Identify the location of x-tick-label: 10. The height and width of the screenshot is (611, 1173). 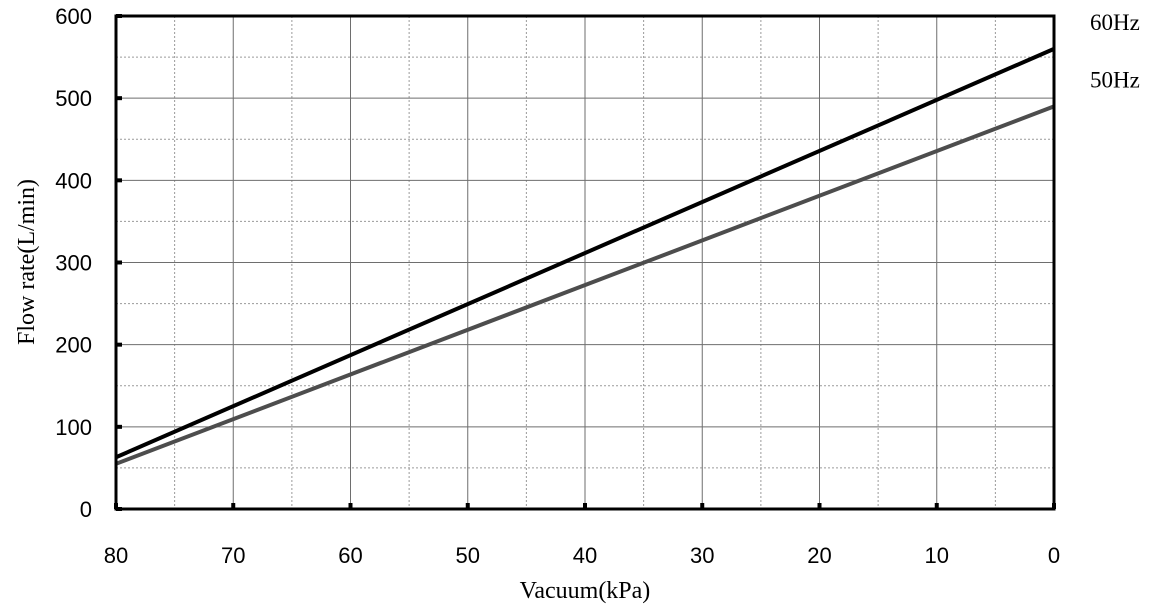
(937, 555).